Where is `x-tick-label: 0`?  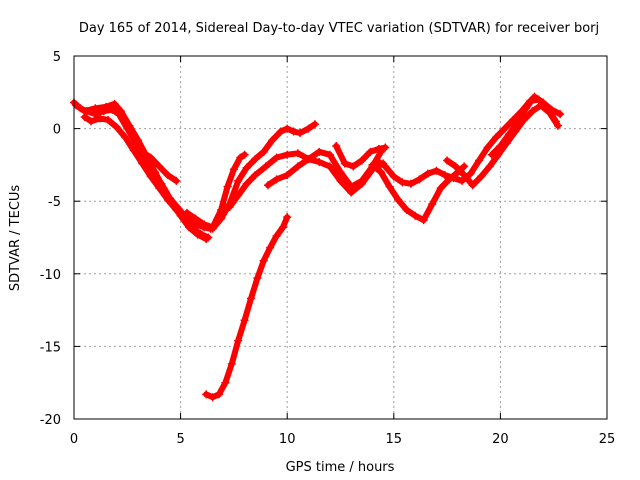
x-tick-label: 0 is located at coordinates (74, 439).